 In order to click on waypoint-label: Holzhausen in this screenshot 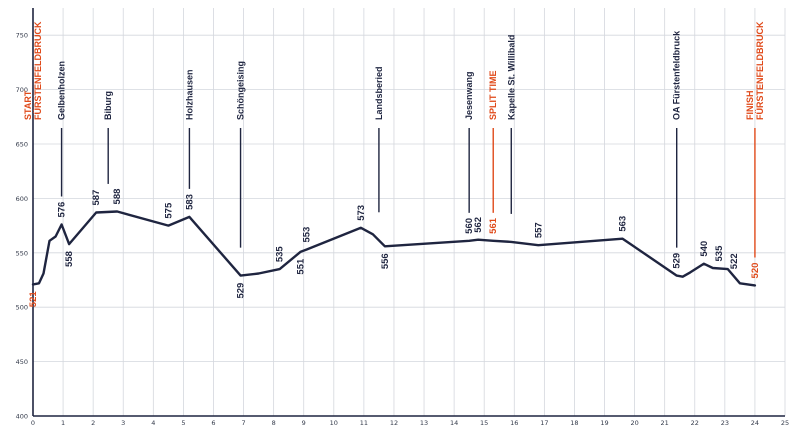, I will do `click(189, 94)`.